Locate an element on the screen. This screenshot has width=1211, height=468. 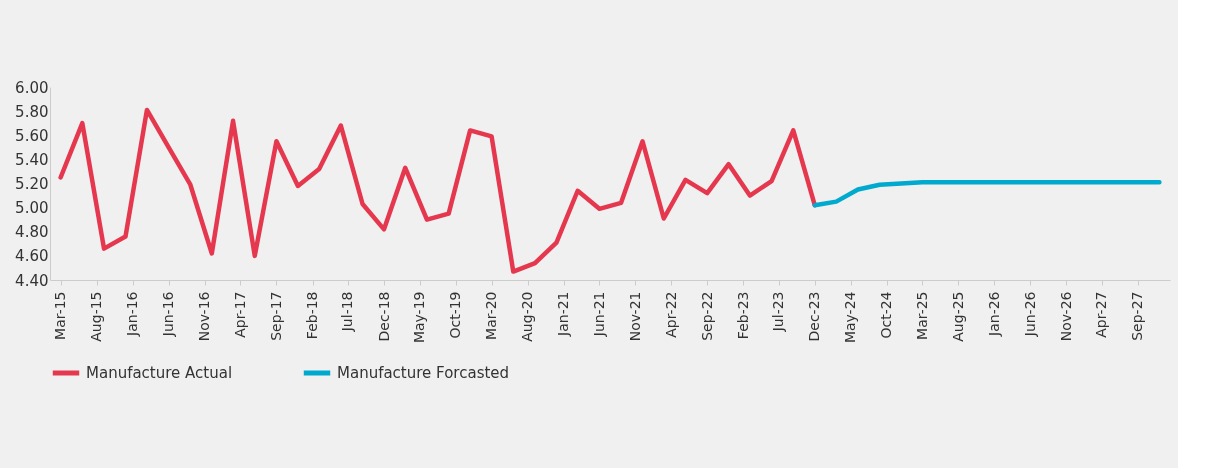
y-tick-label: 5.40 is located at coordinates (32, 159).